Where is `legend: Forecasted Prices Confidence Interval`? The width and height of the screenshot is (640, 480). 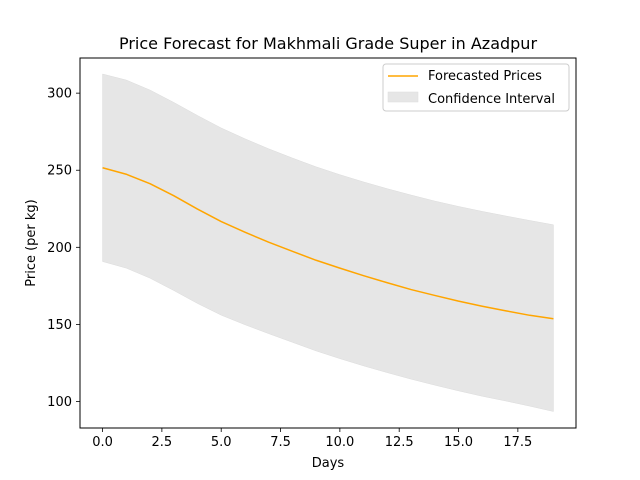 legend: Forecasted Prices Confidence Interval is located at coordinates (476, 87).